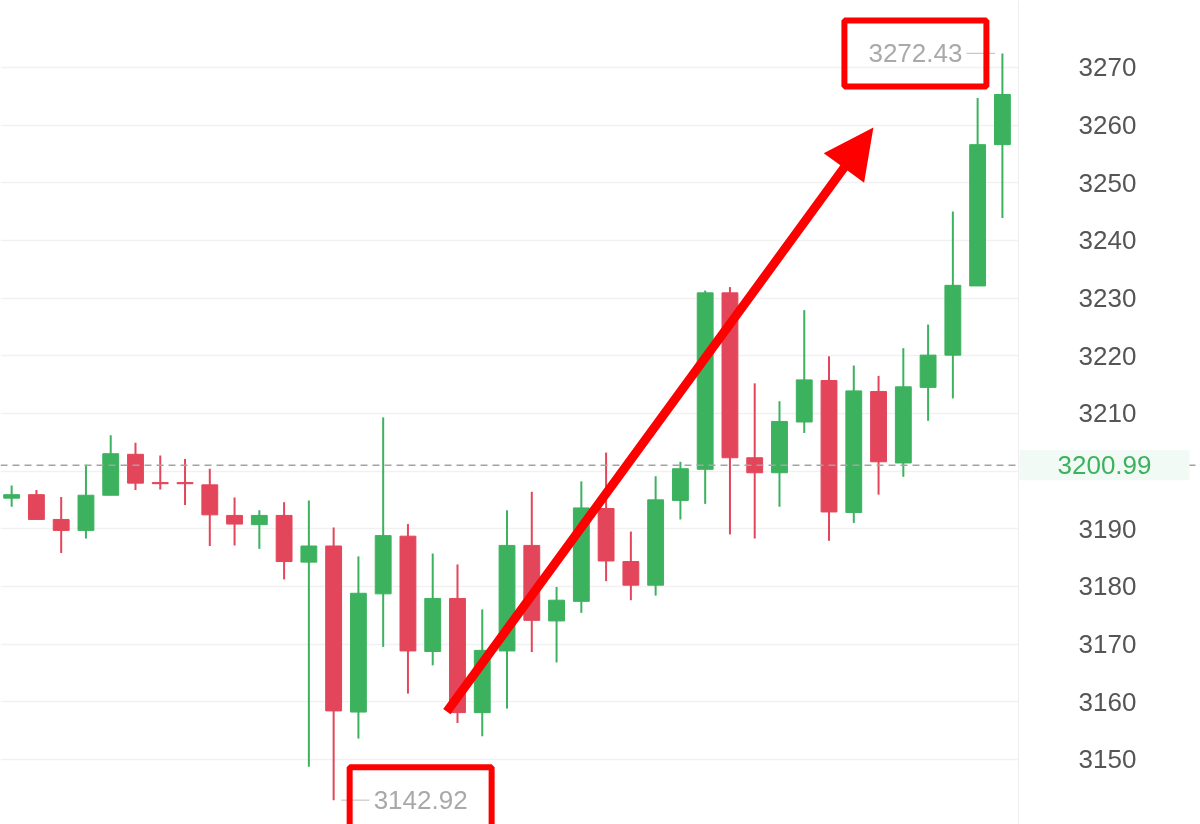 Image resolution: width=1200 pixels, height=824 pixels. Describe the element at coordinates (1107, 298) in the screenshot. I see `y-tick-label: 3230` at that location.